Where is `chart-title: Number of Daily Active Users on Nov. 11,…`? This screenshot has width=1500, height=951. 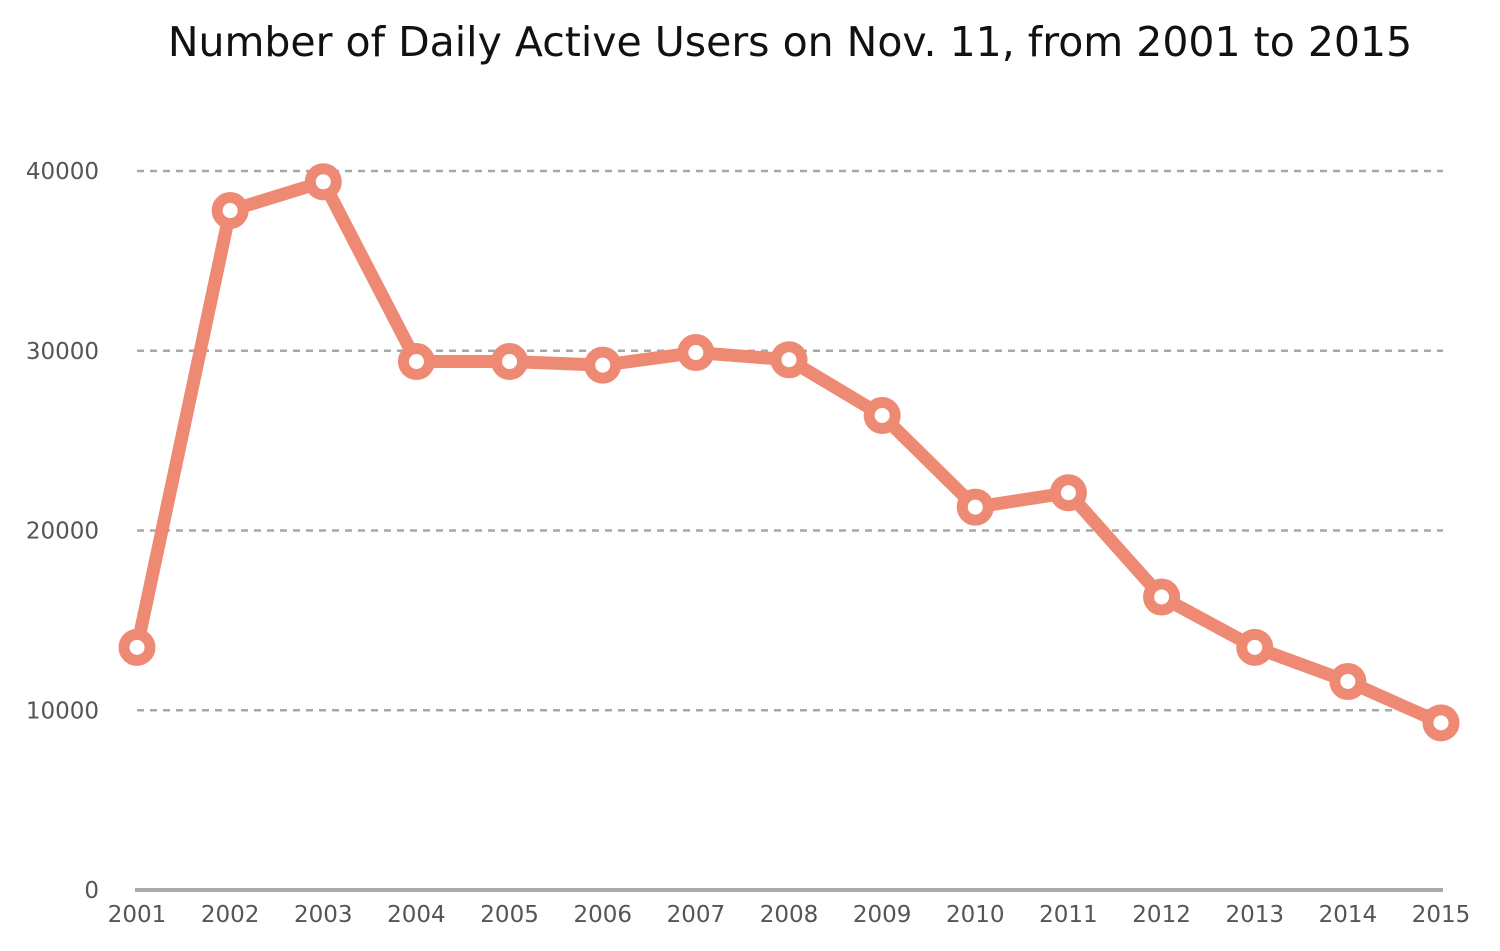 chart-title: Number of Daily Active Users on Nov. 11,… is located at coordinates (790, 42).